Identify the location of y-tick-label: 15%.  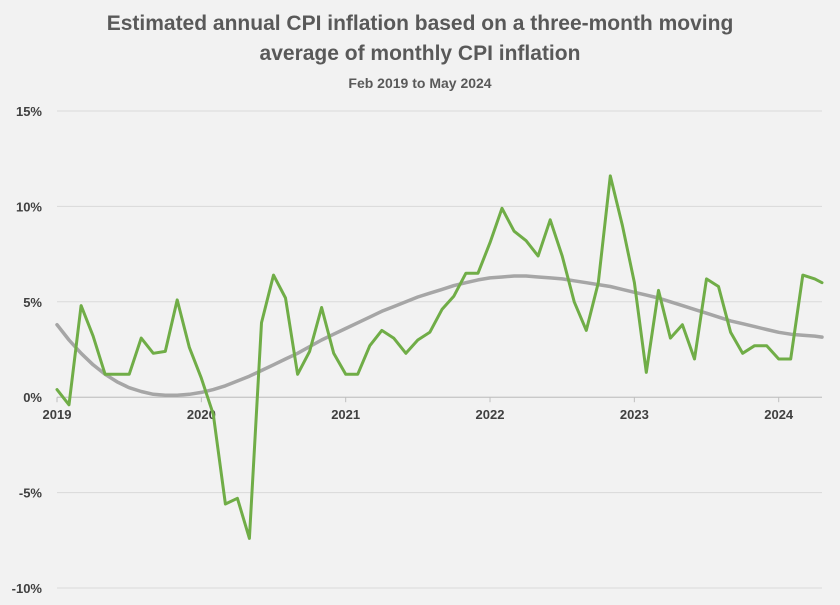
(29, 111).